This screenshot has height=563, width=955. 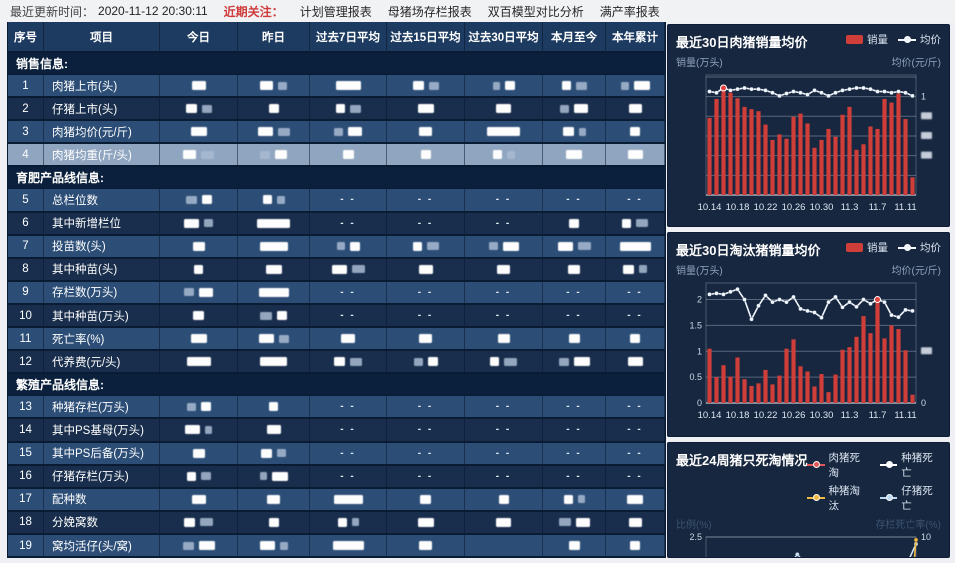 What do you see at coordinates (930, 248) in the screenshot?
I see `legend-label: 均价` at bounding box center [930, 248].